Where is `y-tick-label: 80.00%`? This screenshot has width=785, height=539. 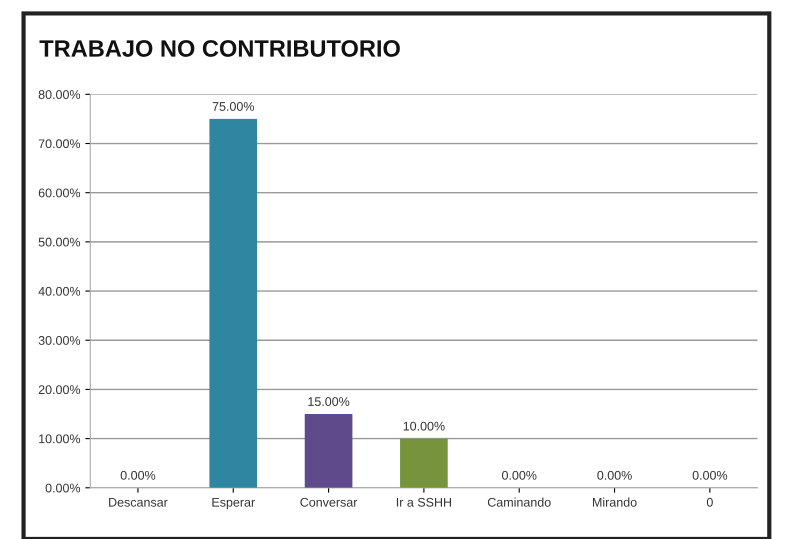
y-tick-label: 80.00% is located at coordinates (59, 94).